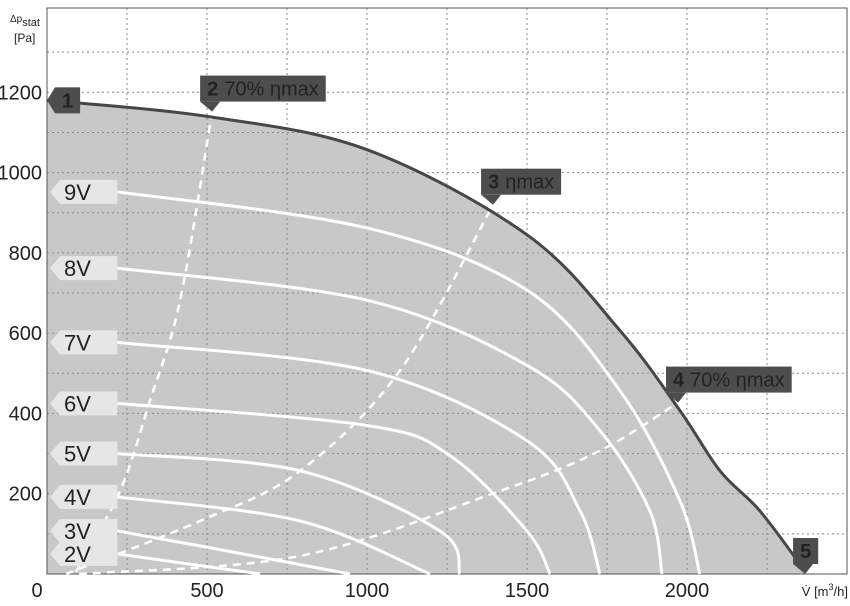 The width and height of the screenshot is (850, 606). What do you see at coordinates (21, 174) in the screenshot?
I see `y-tick-label: 1000` at bounding box center [21, 174].